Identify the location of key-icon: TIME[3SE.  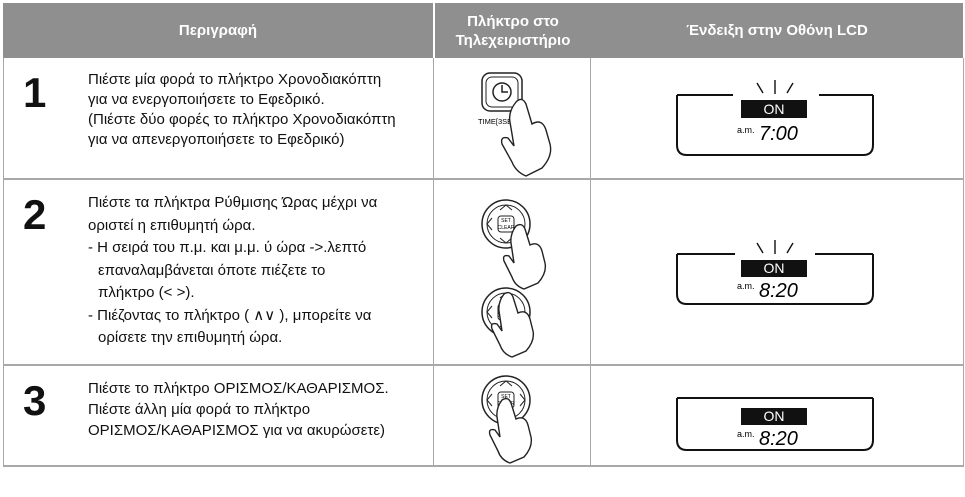
(515, 124).